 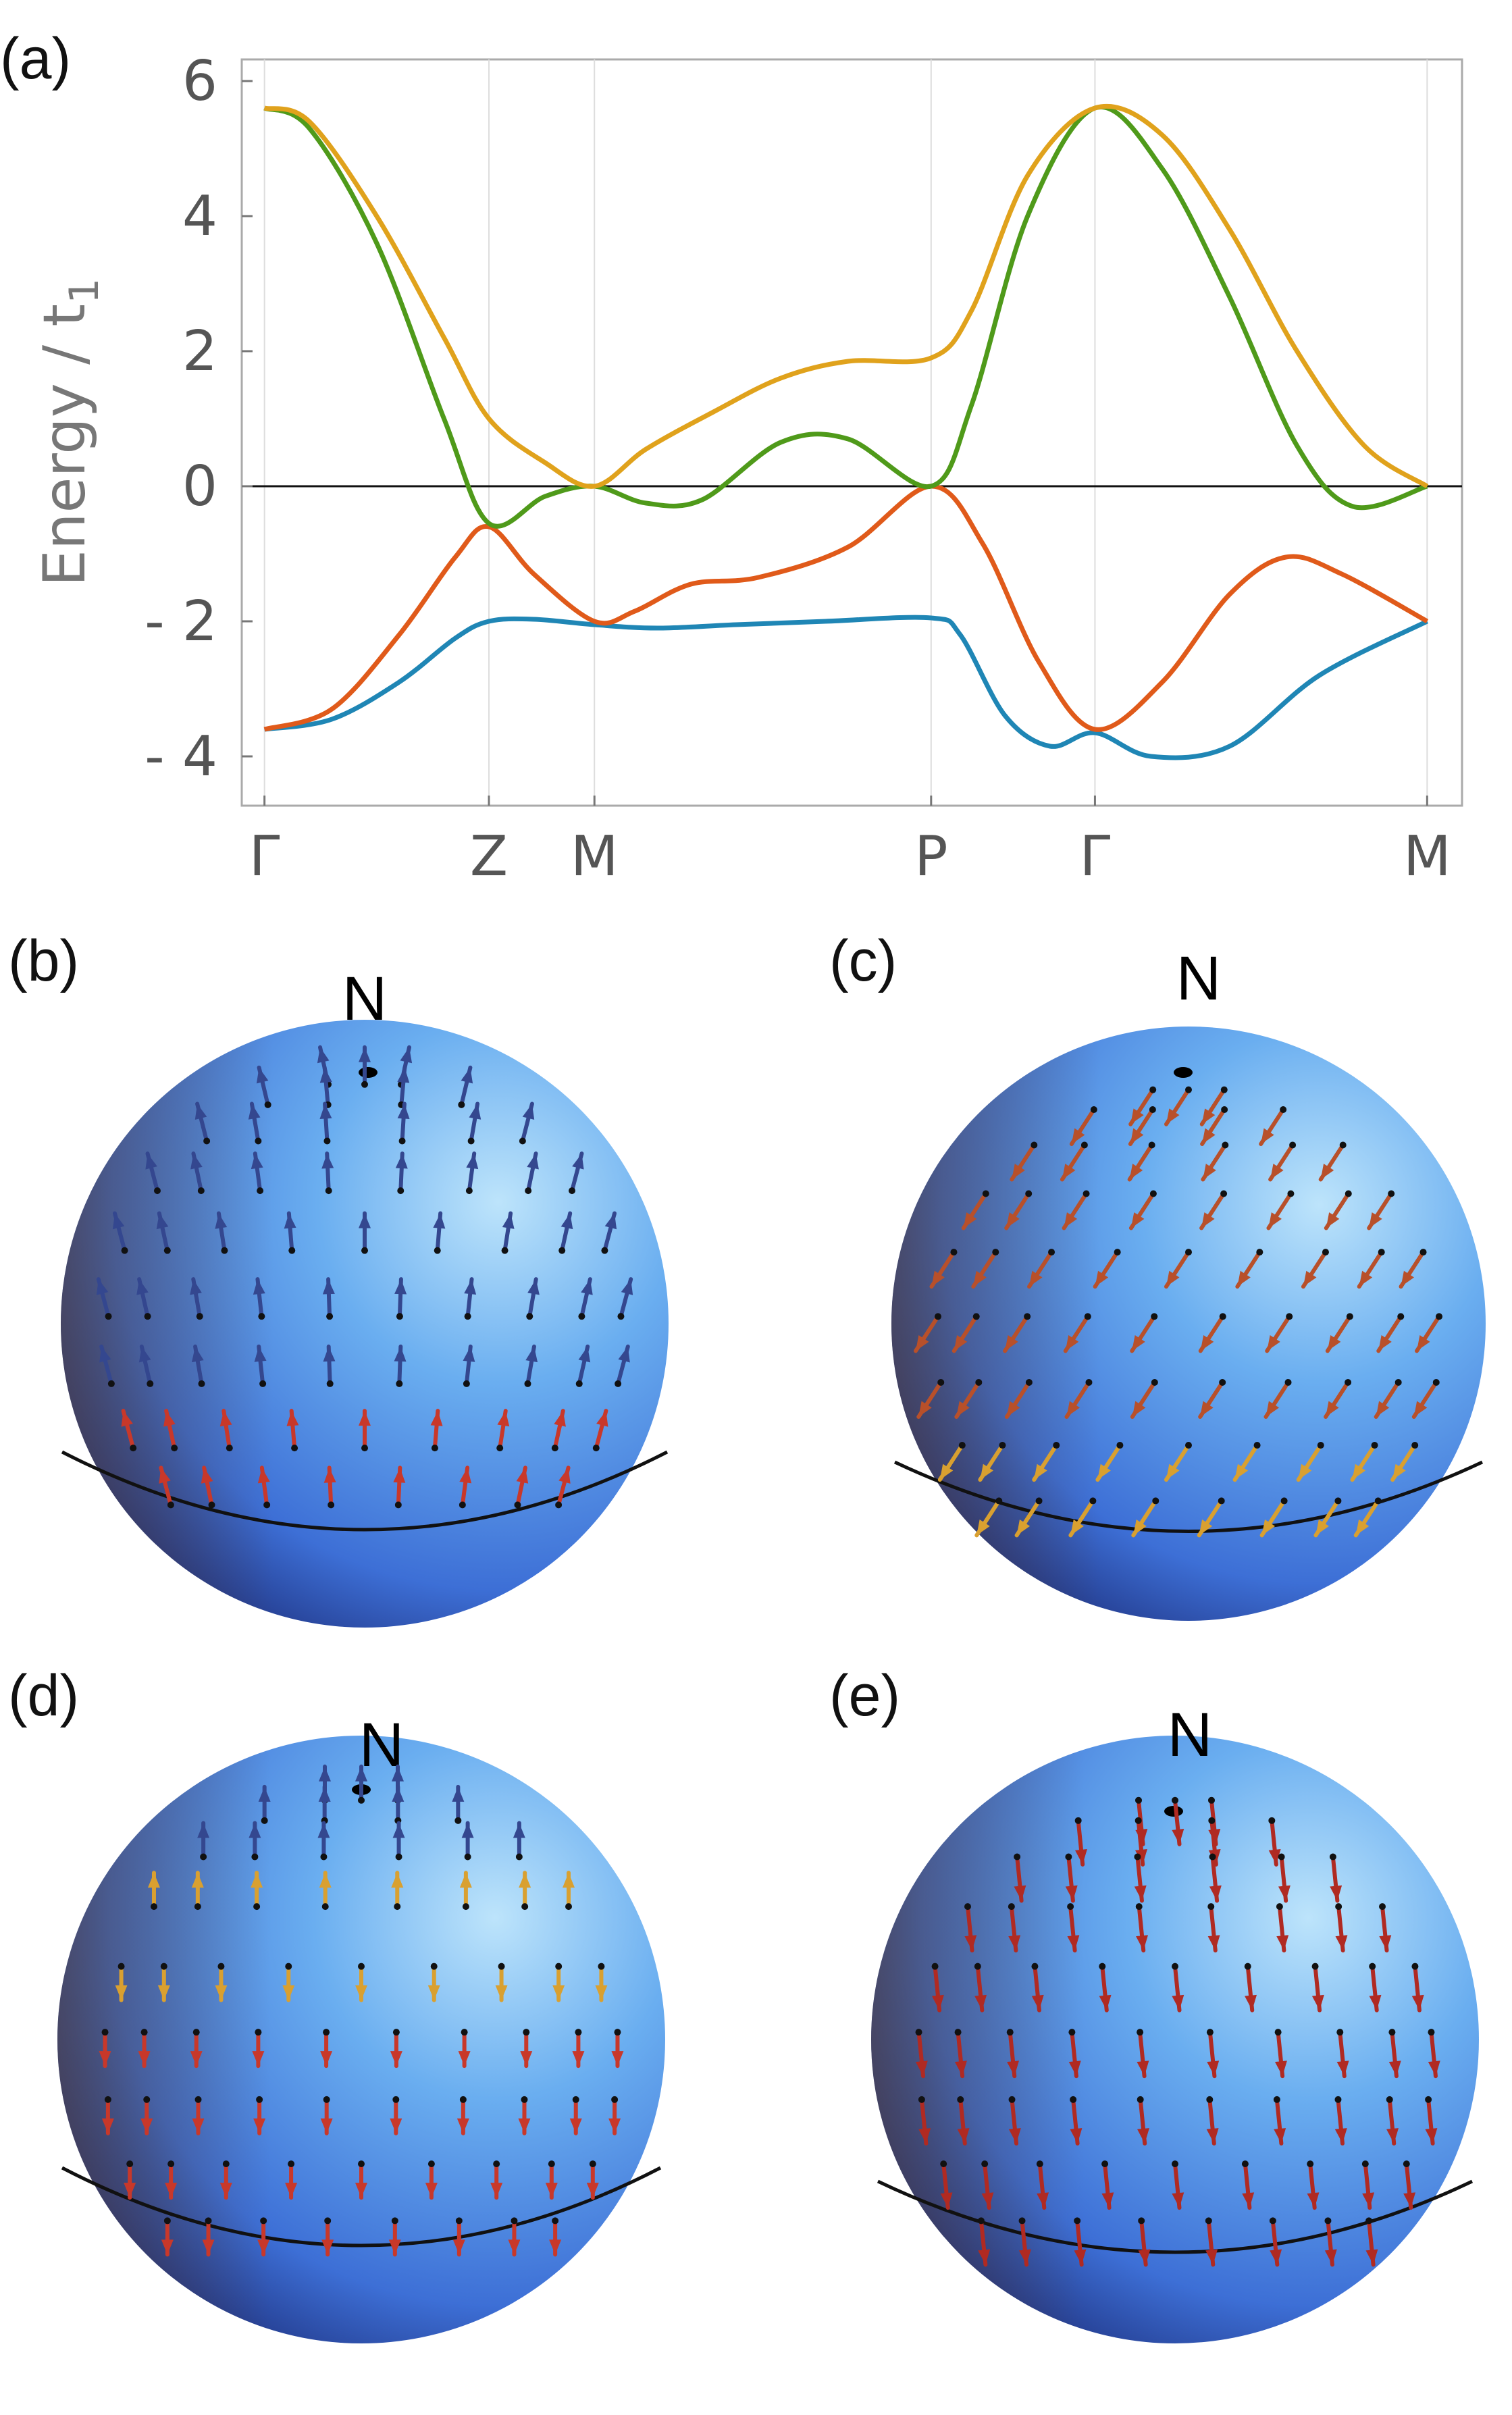 I want to click on spin-arrows-d, so click(x=361, y=2010).